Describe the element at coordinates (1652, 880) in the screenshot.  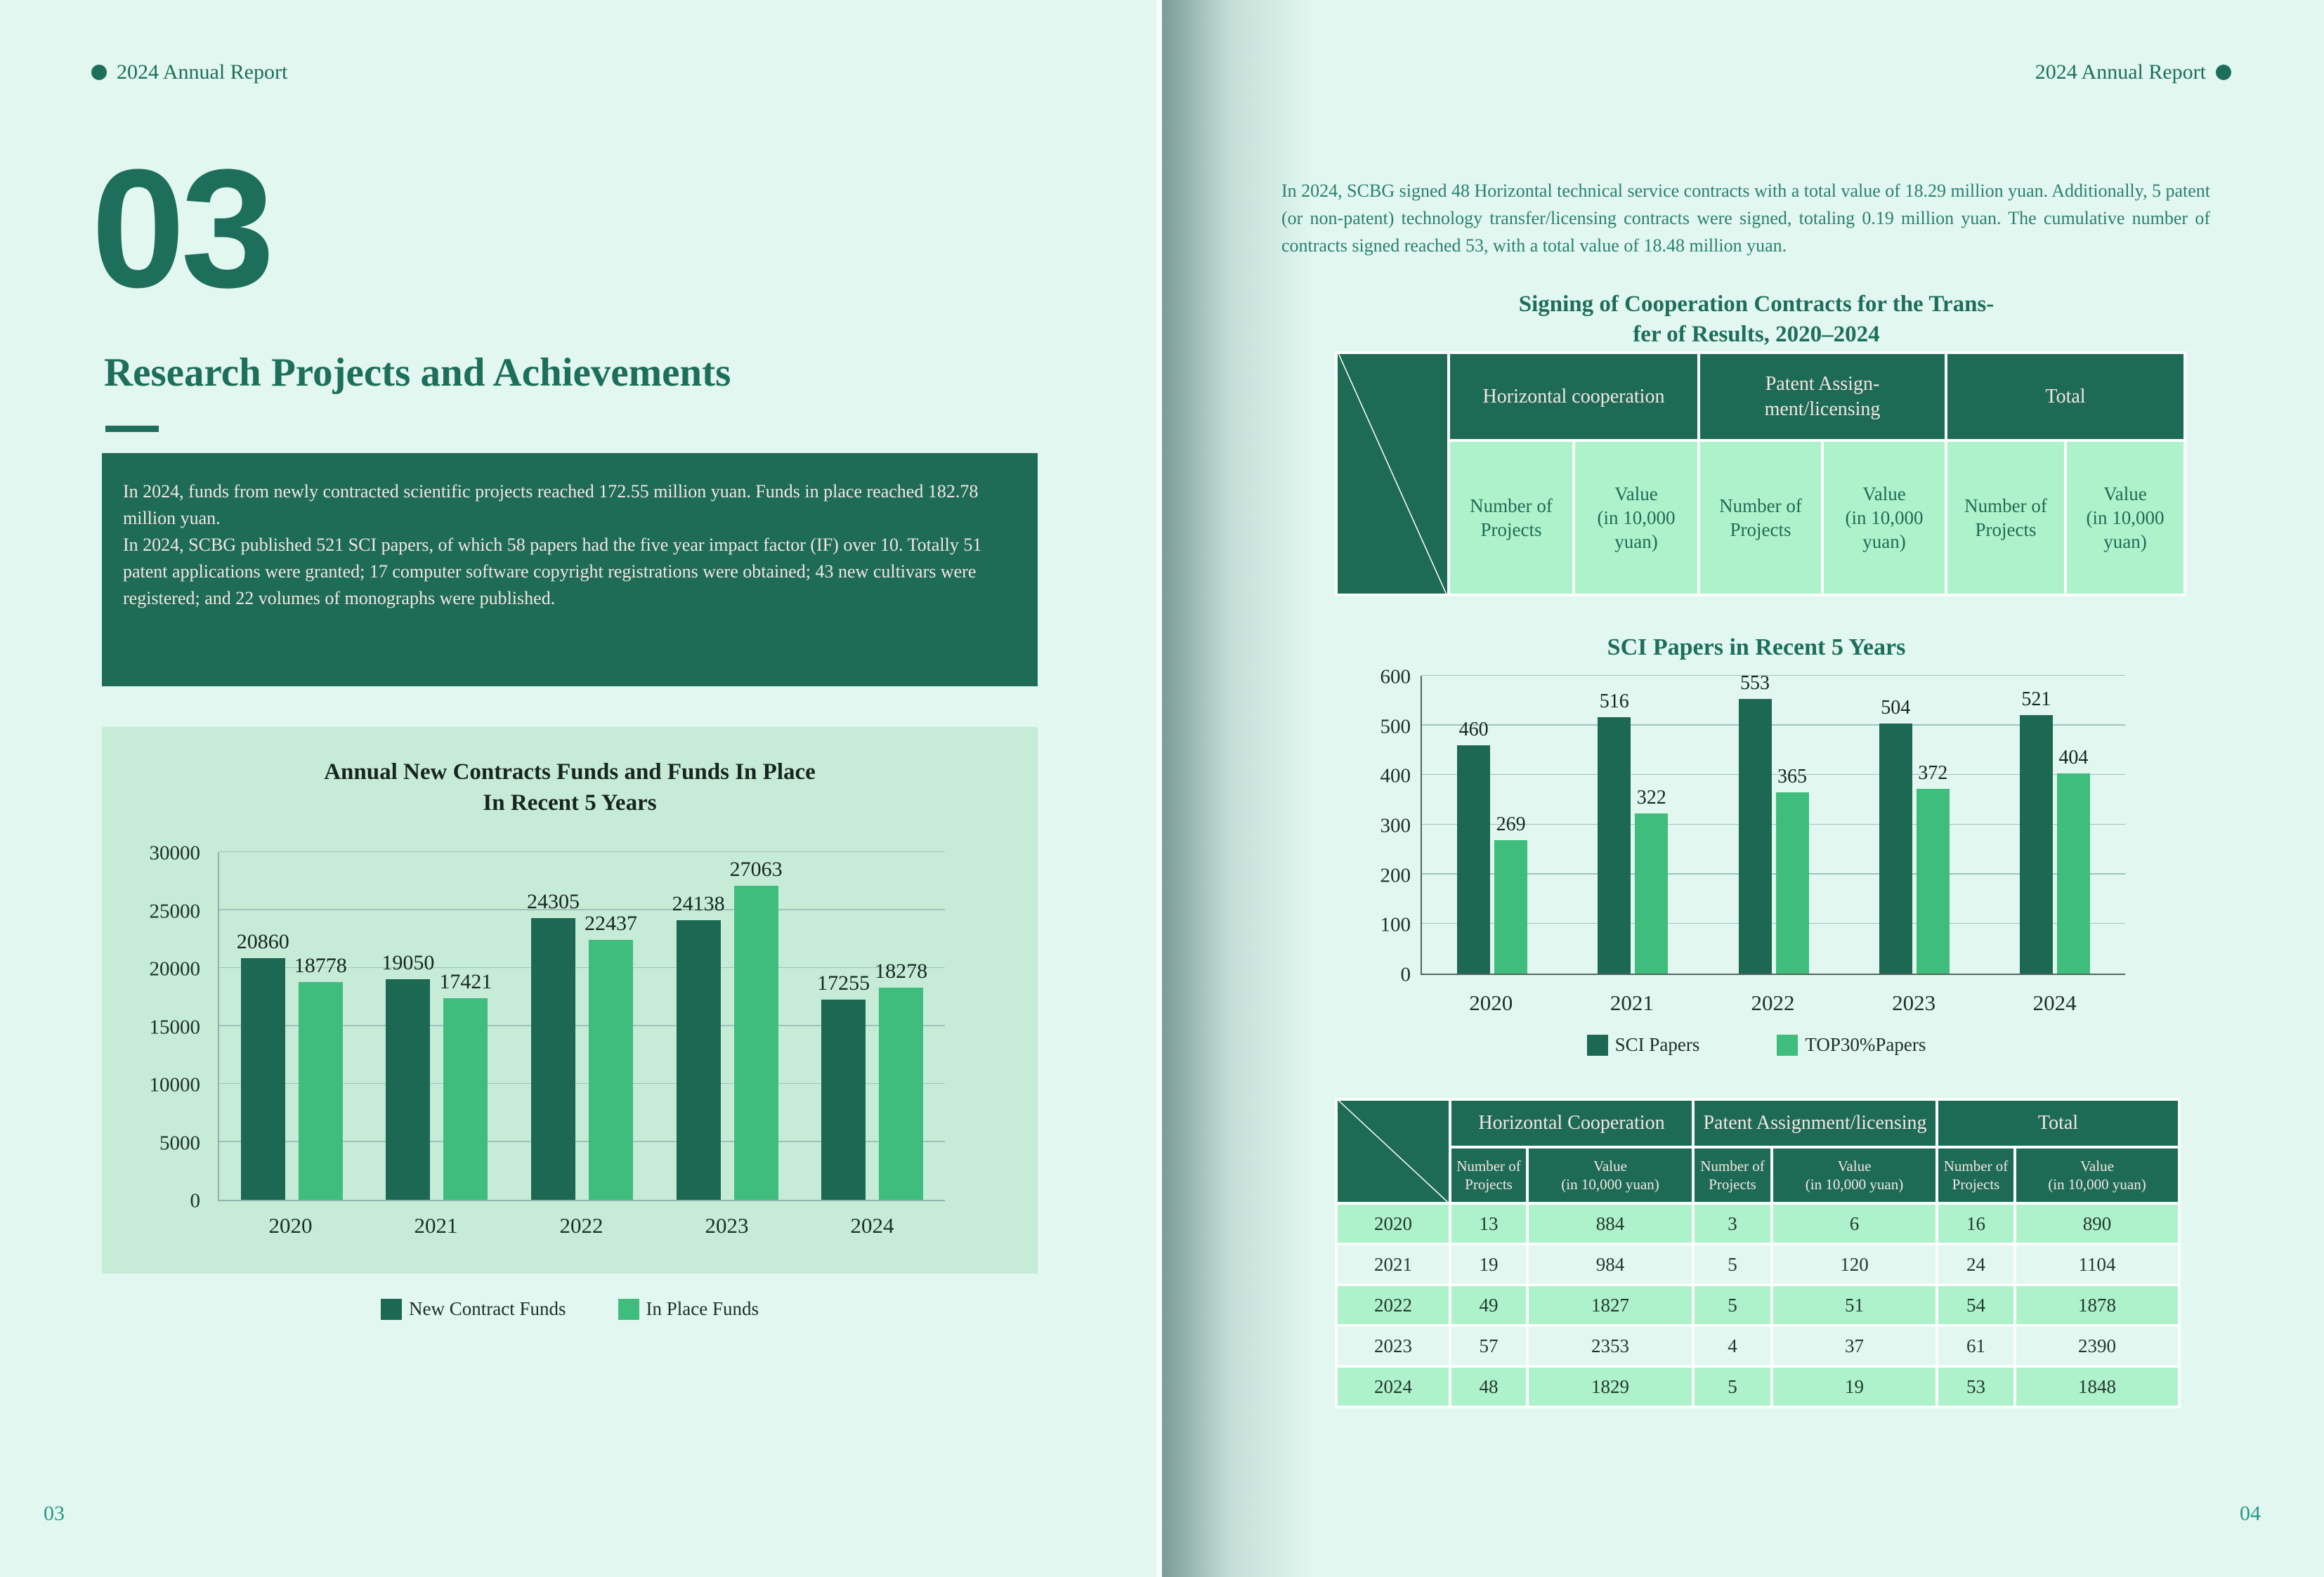
I see `bar-column: 322` at that location.